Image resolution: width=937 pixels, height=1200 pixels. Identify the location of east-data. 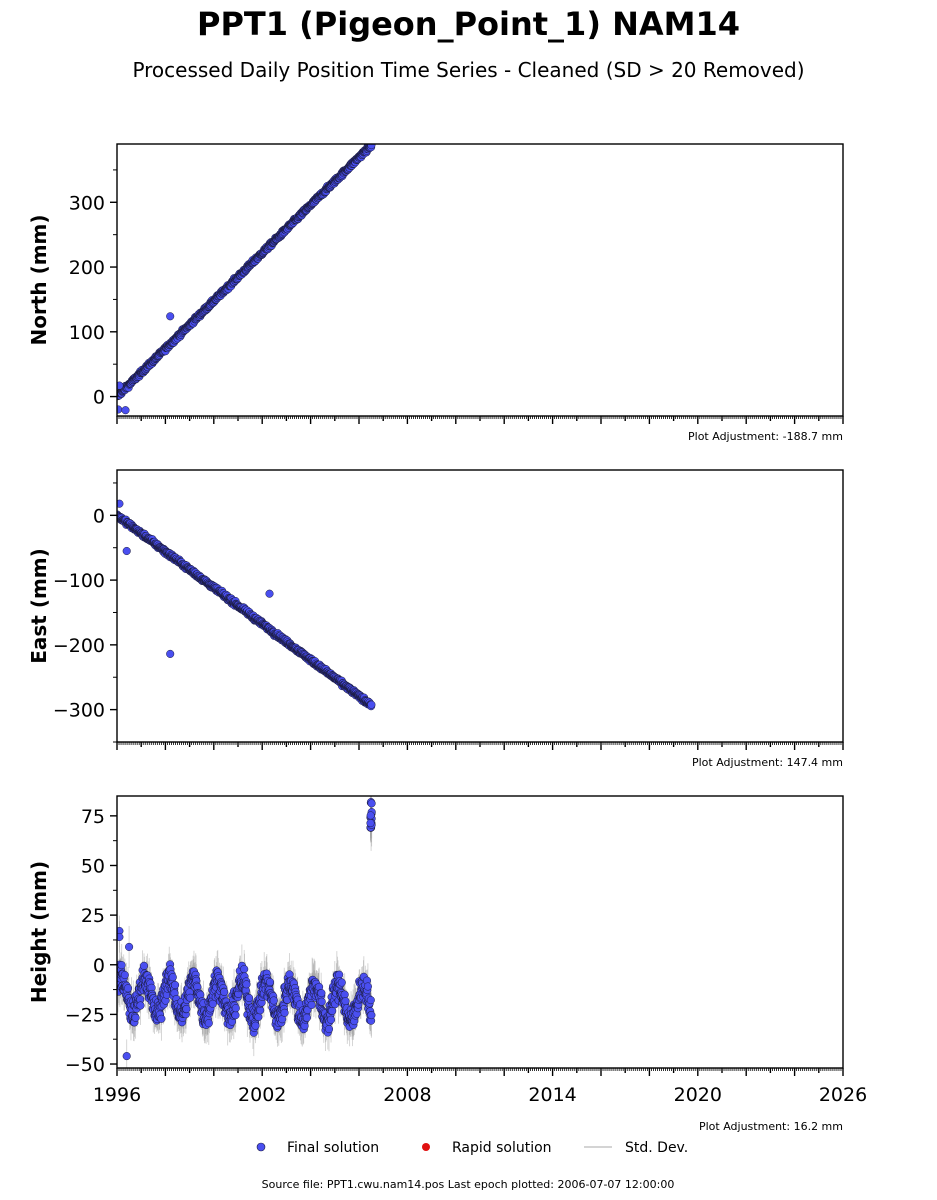
(246, 605).